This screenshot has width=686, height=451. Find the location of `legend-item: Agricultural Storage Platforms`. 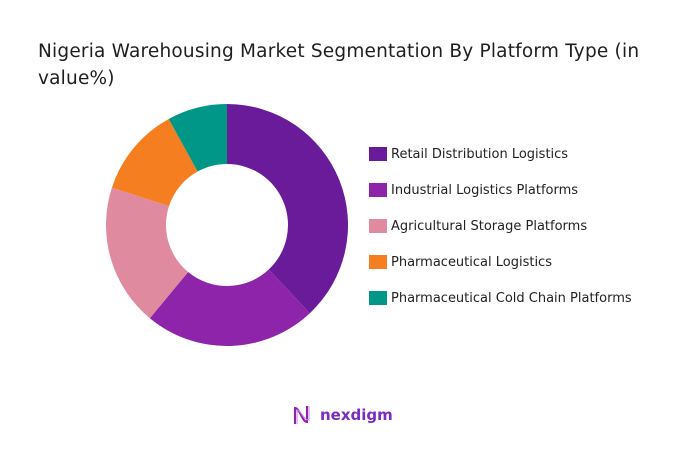

legend-item: Agricultural Storage Platforms is located at coordinates (478, 226).